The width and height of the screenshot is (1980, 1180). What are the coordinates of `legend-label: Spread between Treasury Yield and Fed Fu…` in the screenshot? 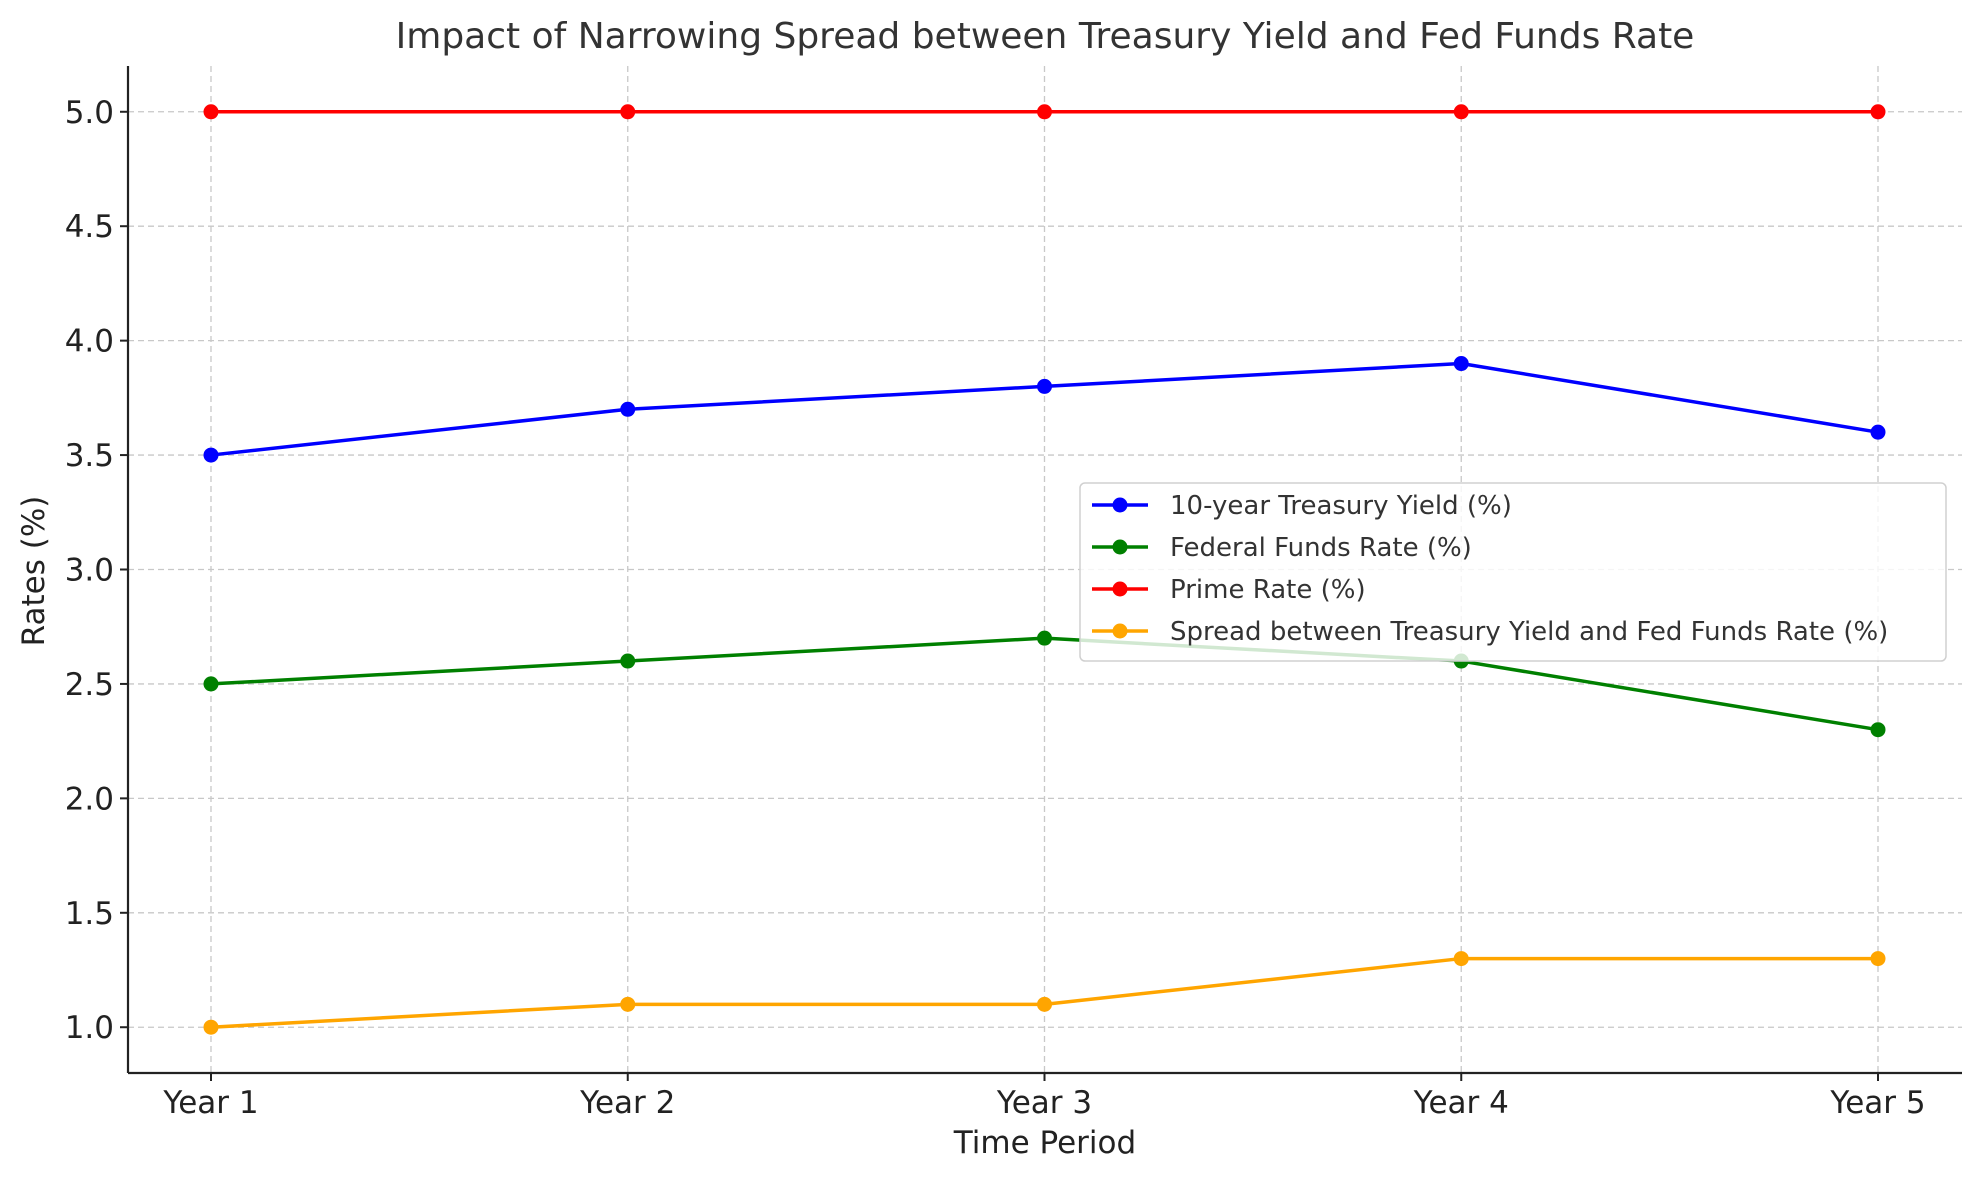 It's located at (1529, 632).